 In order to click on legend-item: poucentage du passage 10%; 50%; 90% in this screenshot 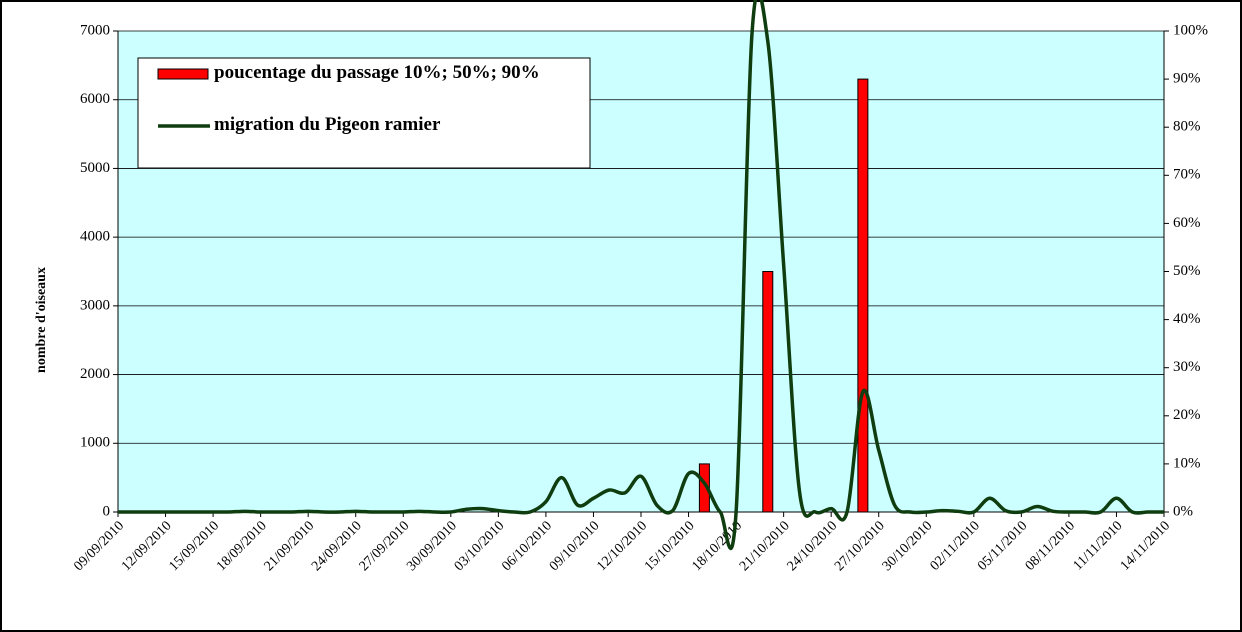, I will do `click(377, 72)`.